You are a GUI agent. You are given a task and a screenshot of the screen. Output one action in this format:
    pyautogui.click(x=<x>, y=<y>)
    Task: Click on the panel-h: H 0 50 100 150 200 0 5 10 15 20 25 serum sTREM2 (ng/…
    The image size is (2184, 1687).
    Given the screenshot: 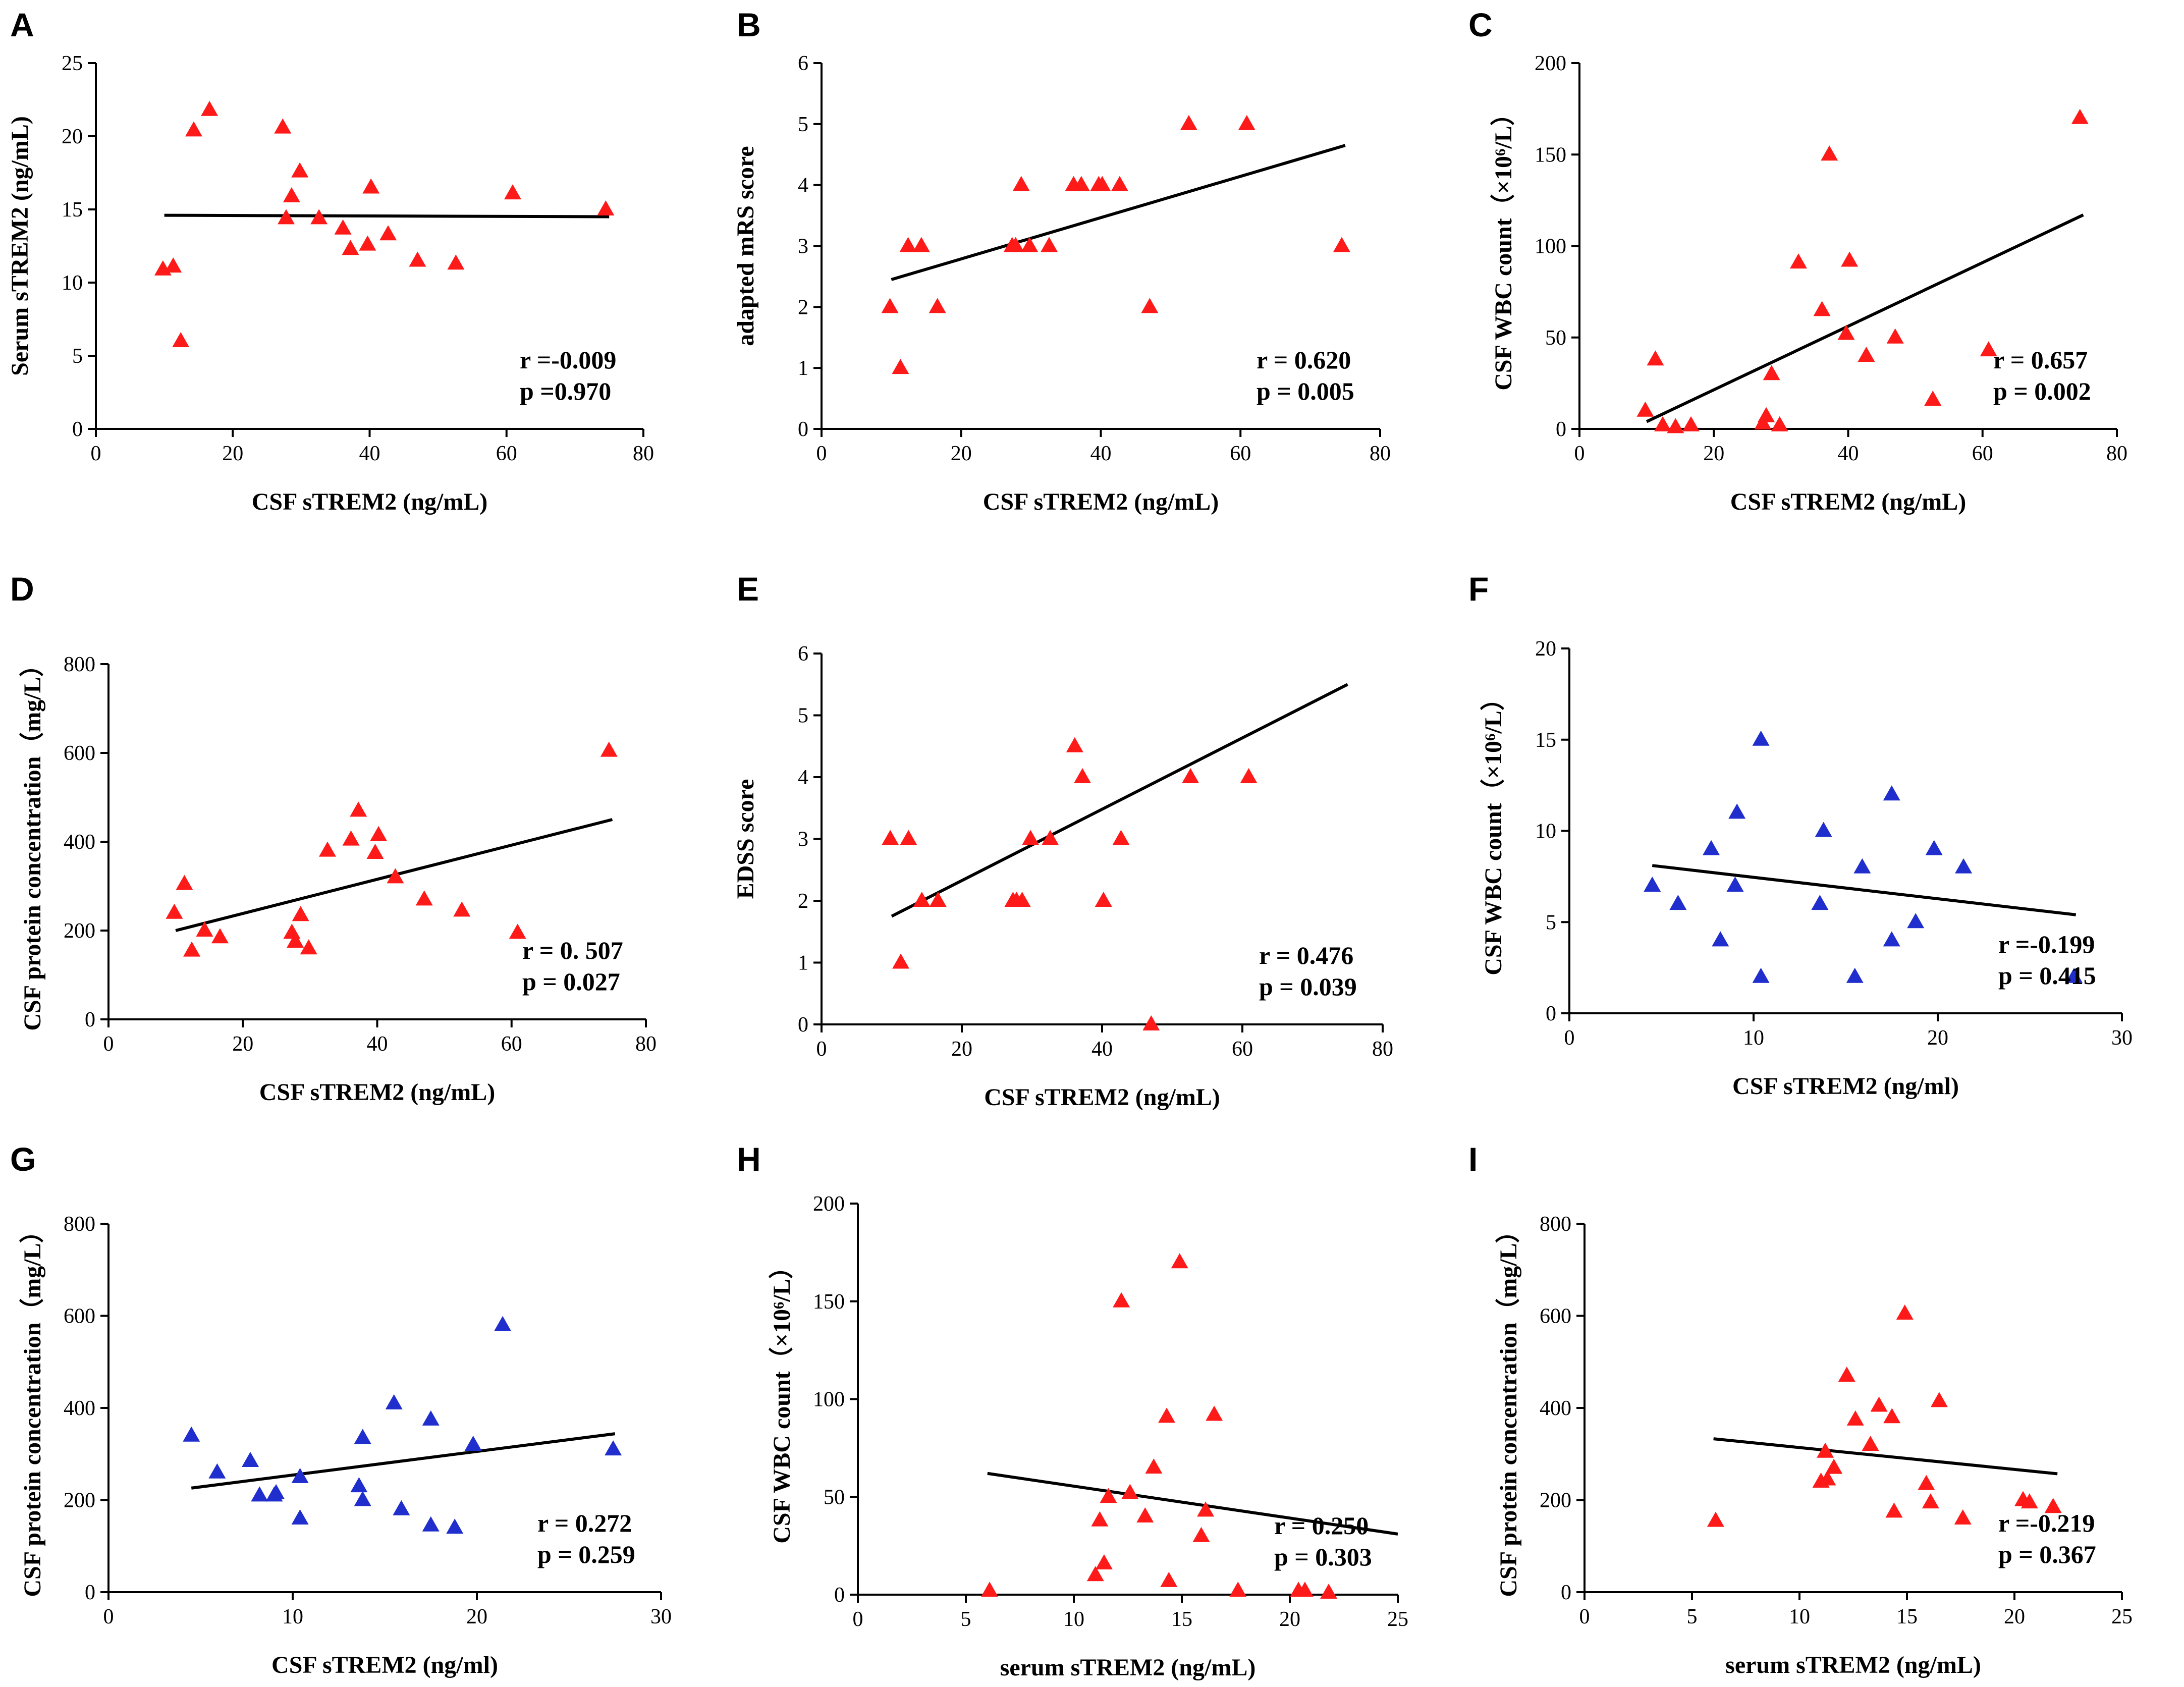 What is the action you would take?
    pyautogui.click(x=1072, y=1411)
    